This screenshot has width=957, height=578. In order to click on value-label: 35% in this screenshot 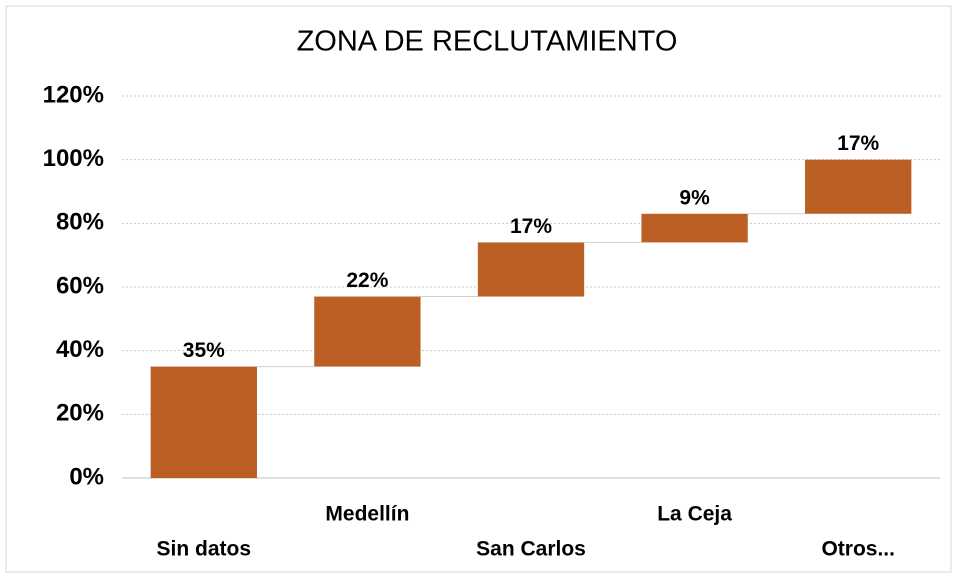, I will do `click(204, 350)`.